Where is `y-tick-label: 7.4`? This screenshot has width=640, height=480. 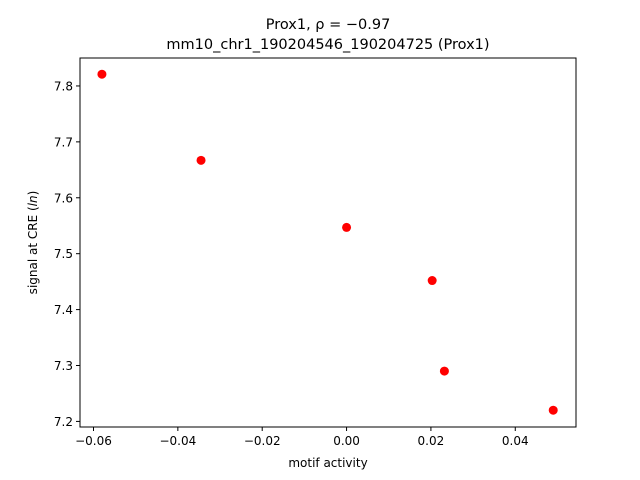 y-tick-label: 7.4 is located at coordinates (63, 310).